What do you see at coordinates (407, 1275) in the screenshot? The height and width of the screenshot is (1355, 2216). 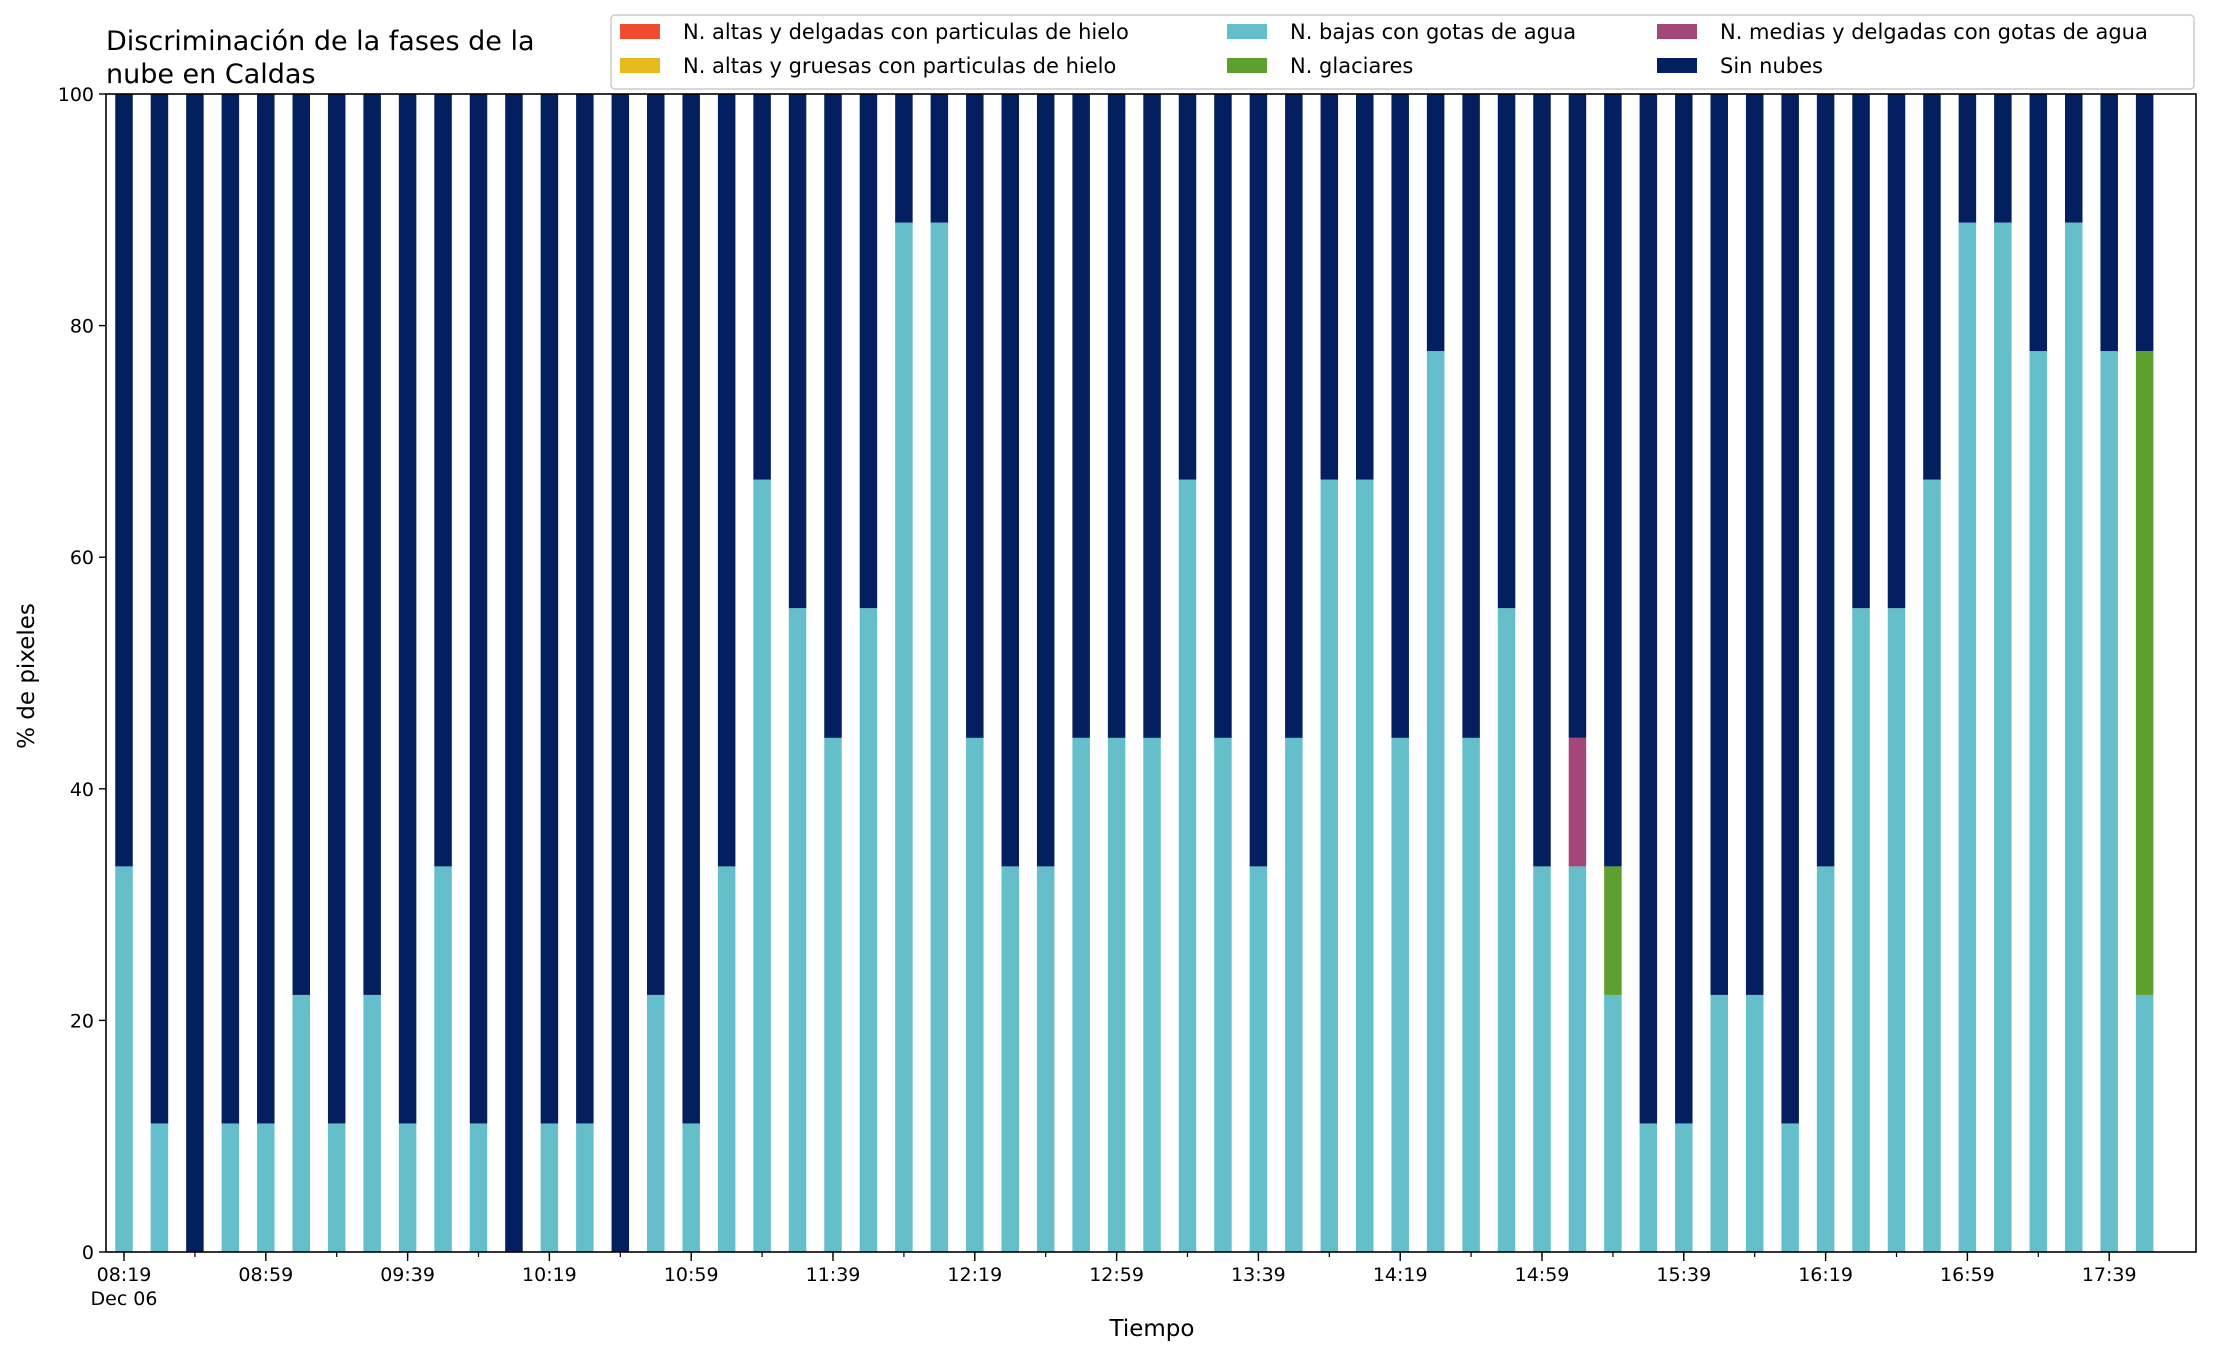 I see `x-tick-label: 09:39` at bounding box center [407, 1275].